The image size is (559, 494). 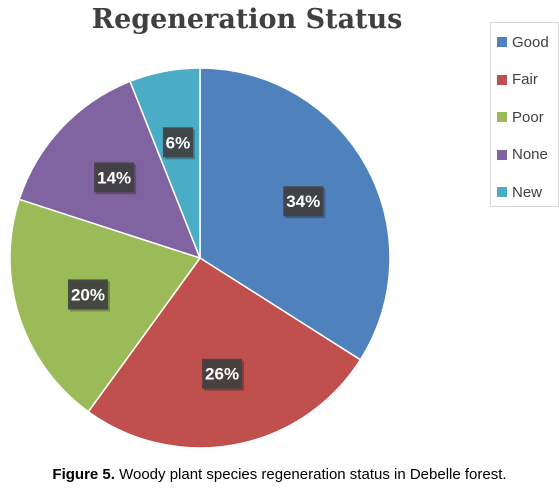 I want to click on svg-text: 14%, so click(x=114, y=177).